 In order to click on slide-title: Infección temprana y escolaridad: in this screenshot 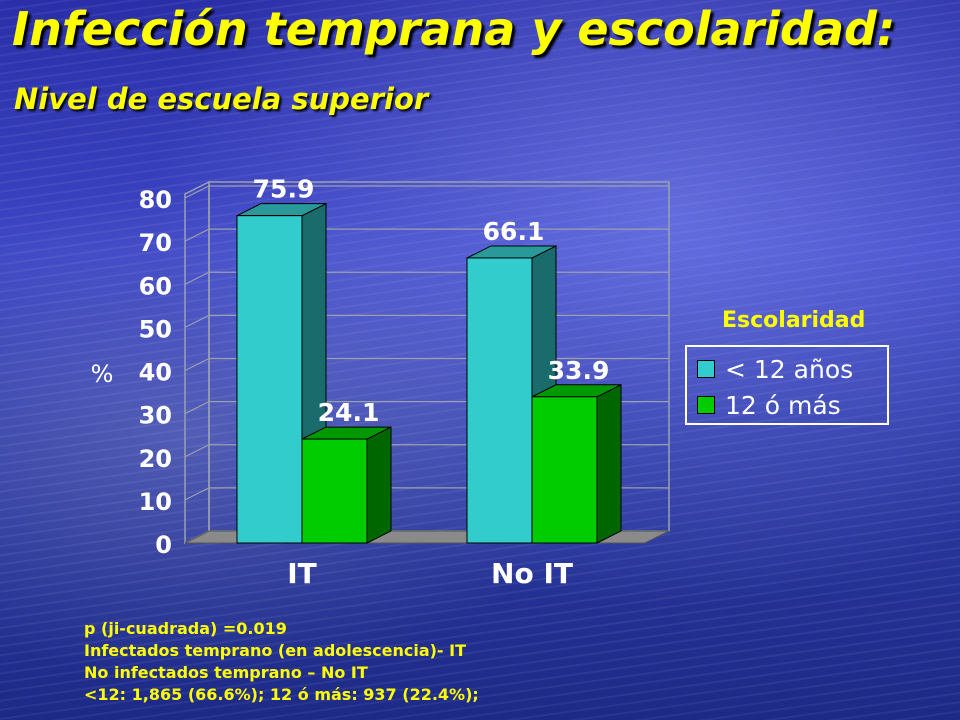, I will do `click(454, 29)`.